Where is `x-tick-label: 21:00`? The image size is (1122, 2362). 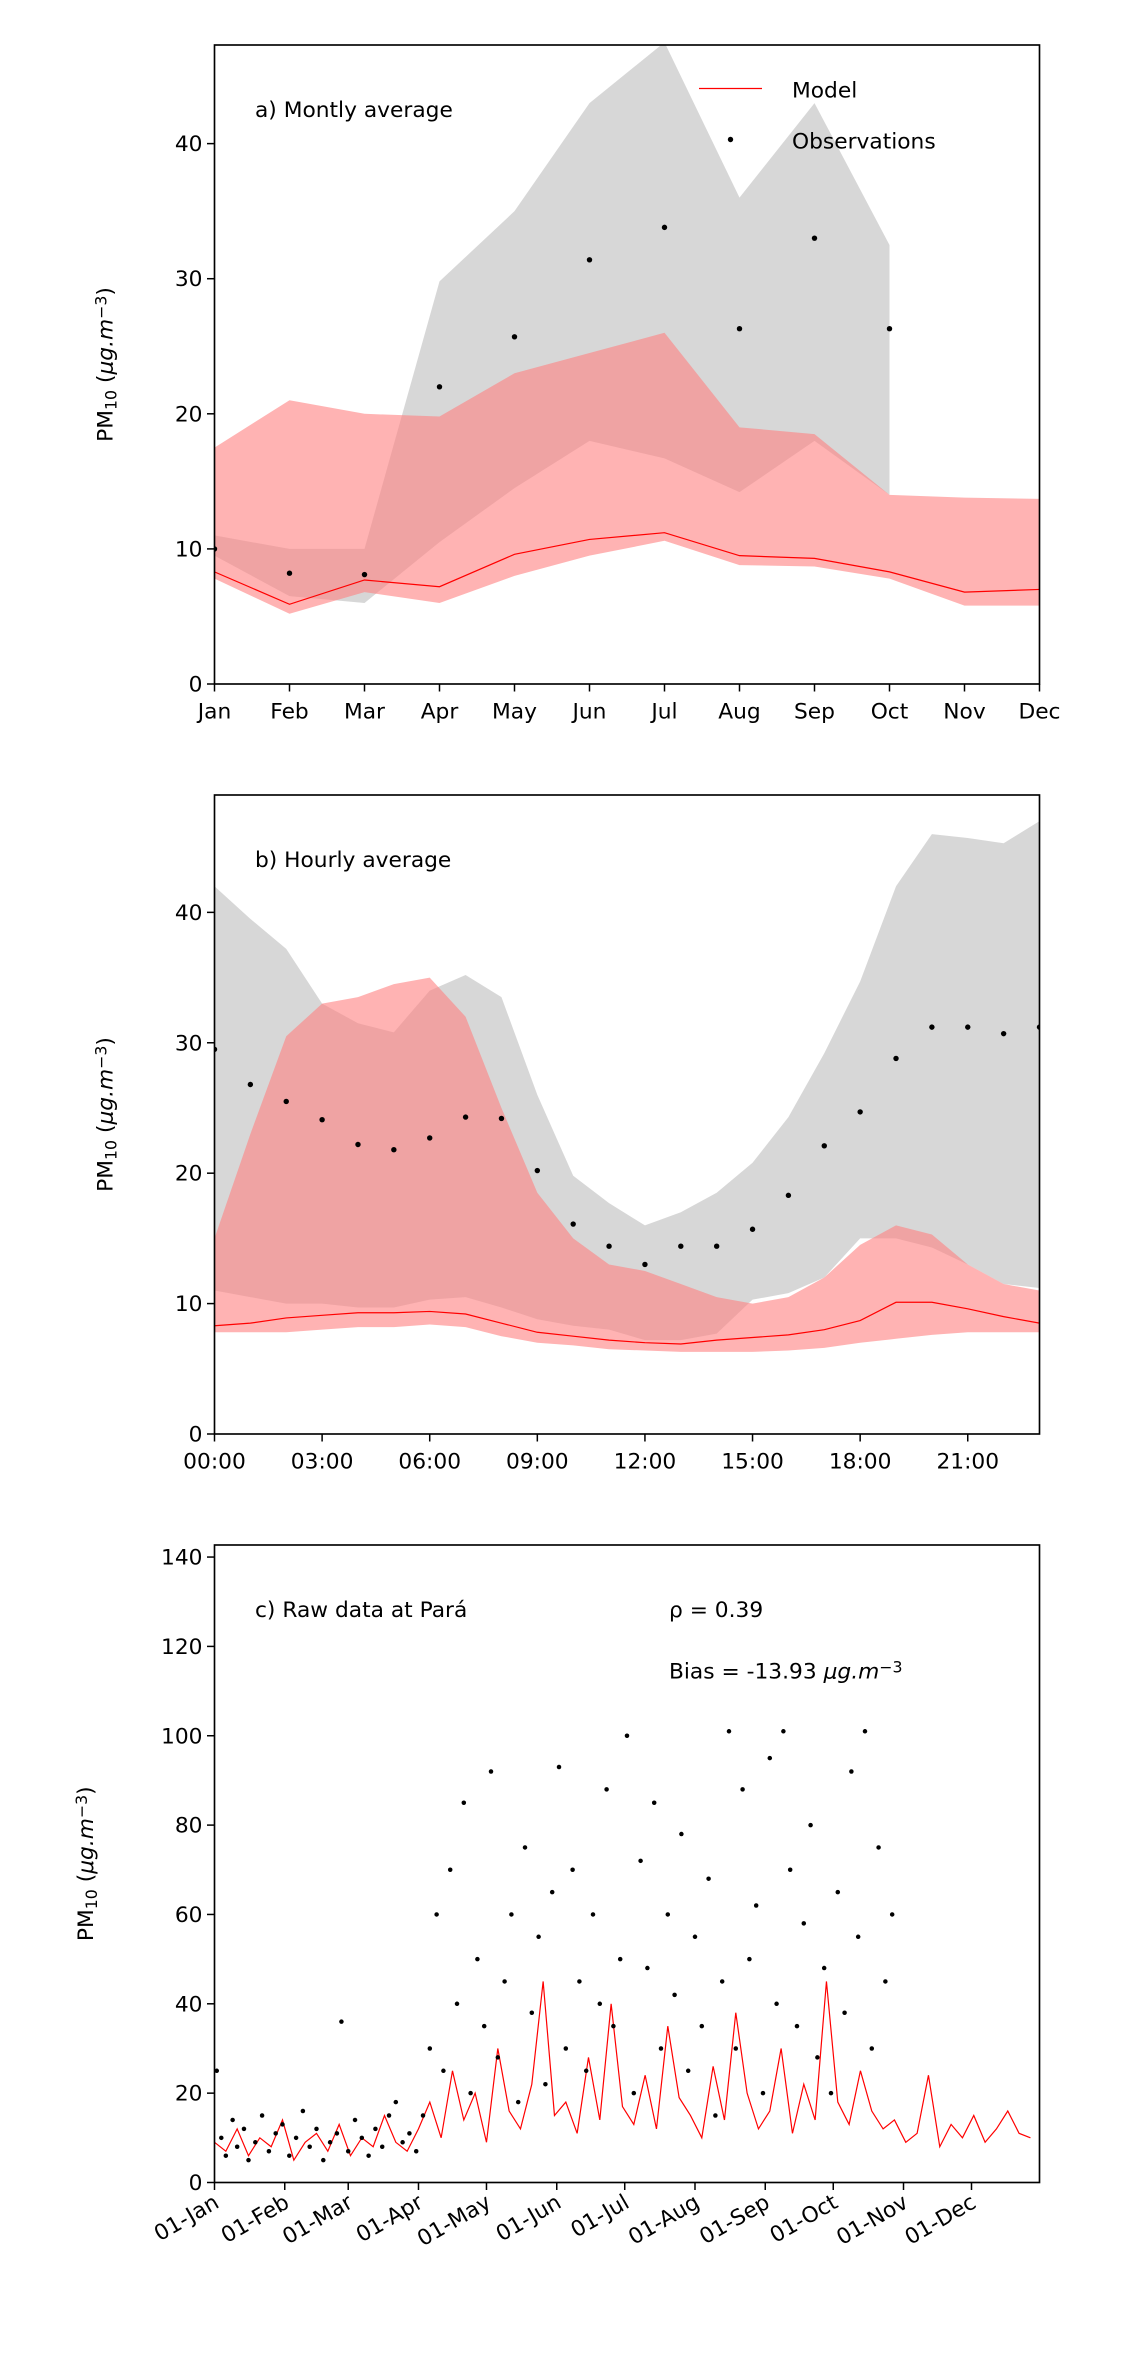
x-tick-label: 21:00 is located at coordinates (967, 1461).